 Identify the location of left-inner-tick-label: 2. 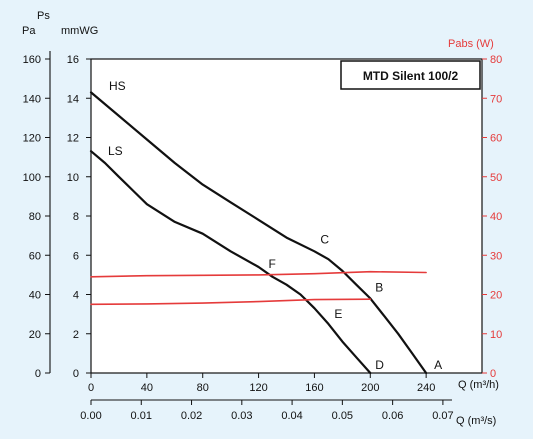
(76, 335).